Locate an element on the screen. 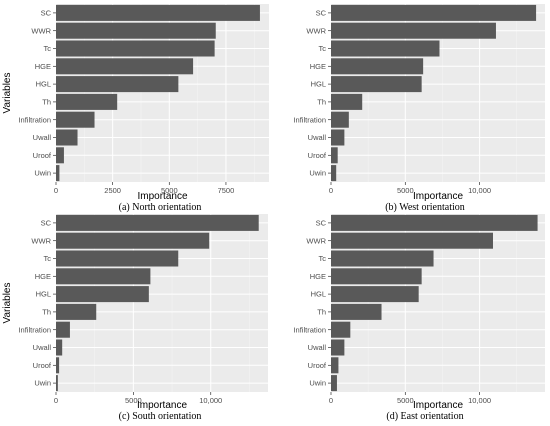 This screenshot has height=426, width=550. panel-caption: (b) West orientation is located at coordinates (425, 207).